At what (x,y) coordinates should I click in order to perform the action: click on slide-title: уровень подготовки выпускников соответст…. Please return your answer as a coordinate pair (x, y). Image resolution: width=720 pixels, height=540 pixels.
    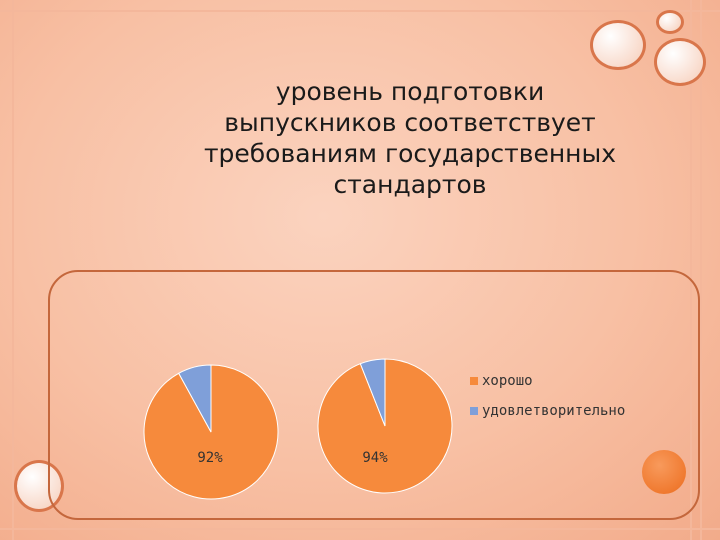
    Looking at the image, I should click on (410, 138).